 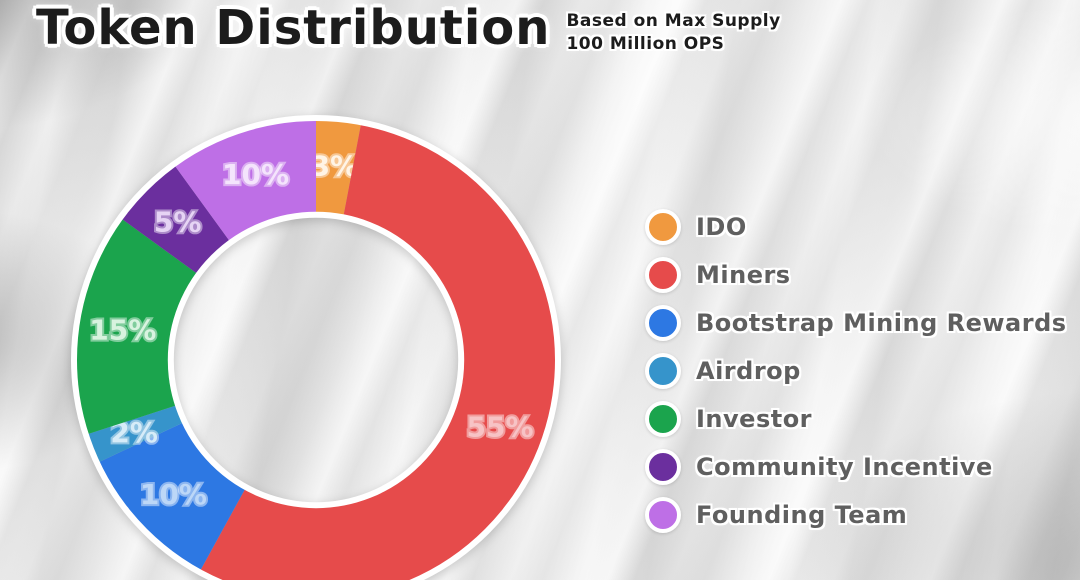 What do you see at coordinates (255, 174) in the screenshot?
I see `slice-value-label-founding-team: 10%` at bounding box center [255, 174].